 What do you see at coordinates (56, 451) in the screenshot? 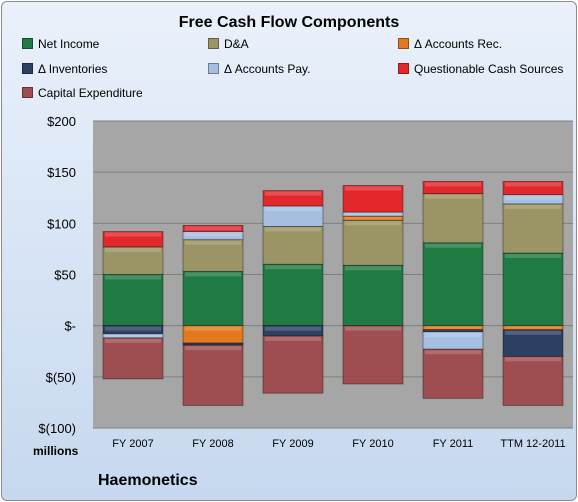
I see `units-label: millions` at bounding box center [56, 451].